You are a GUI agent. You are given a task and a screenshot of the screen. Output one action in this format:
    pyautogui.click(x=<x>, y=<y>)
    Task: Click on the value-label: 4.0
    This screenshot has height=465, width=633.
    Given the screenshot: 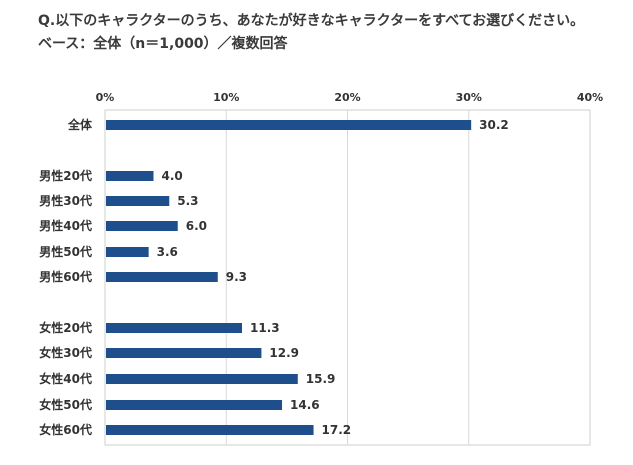 What is the action you would take?
    pyautogui.click(x=172, y=176)
    